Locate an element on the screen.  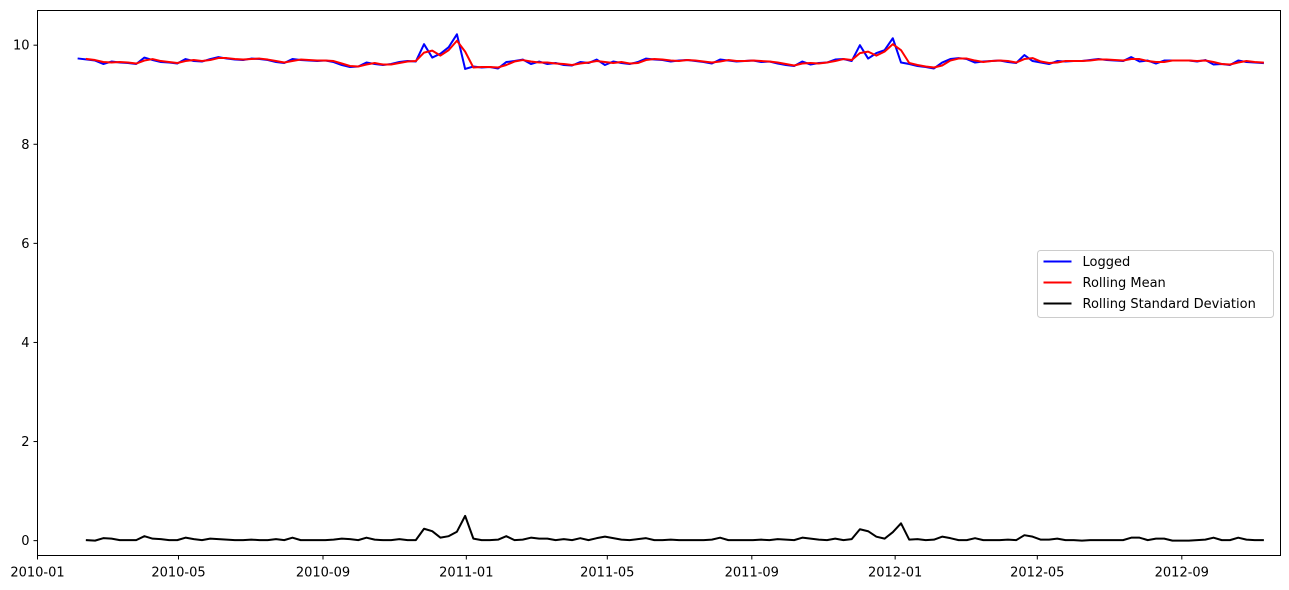
x-tick-label: 2010-05 is located at coordinates (178, 573).